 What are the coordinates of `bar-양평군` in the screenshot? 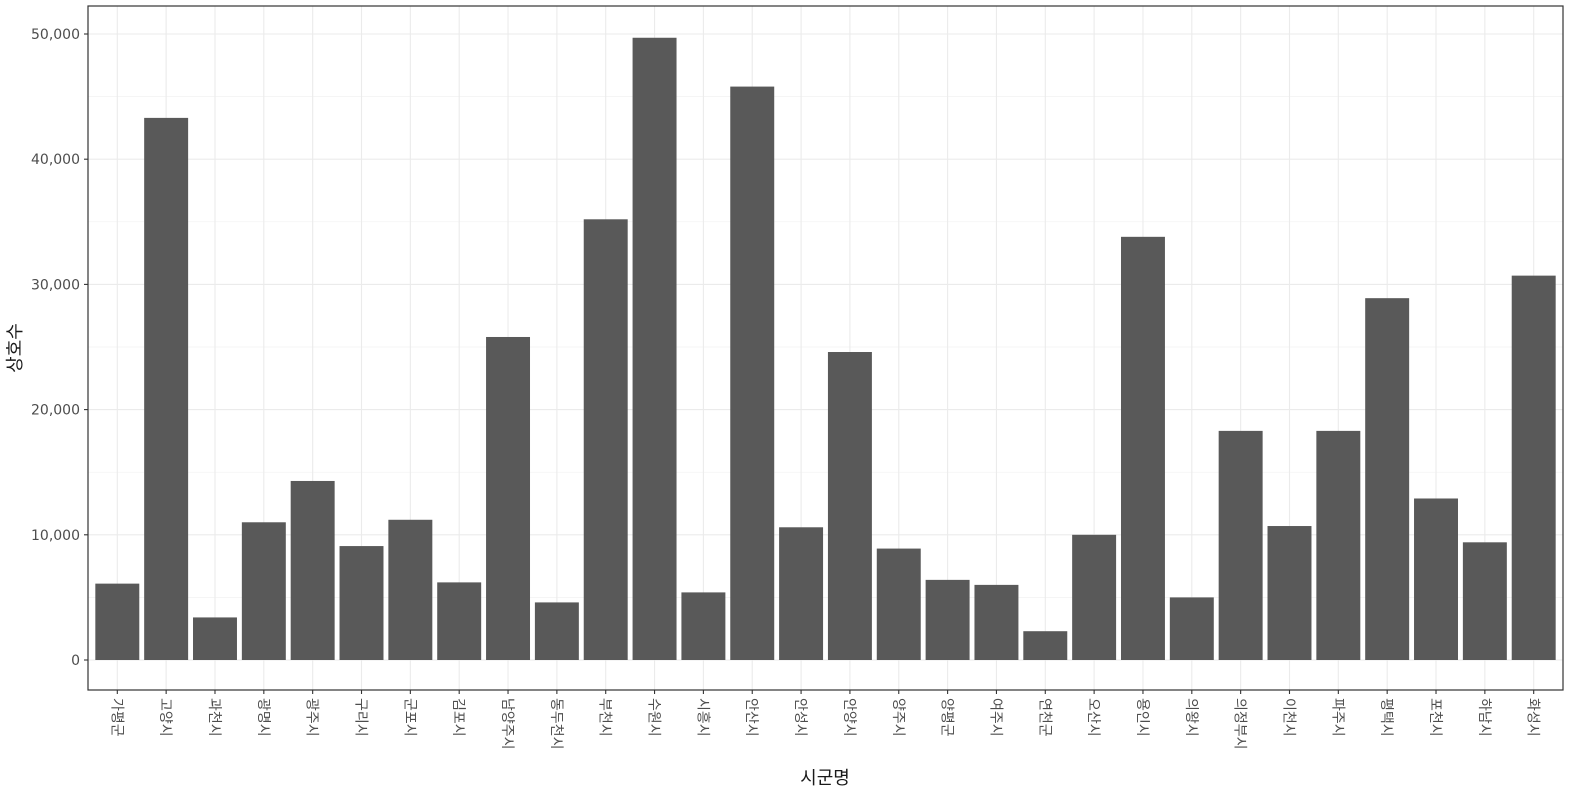 It's located at (947, 619).